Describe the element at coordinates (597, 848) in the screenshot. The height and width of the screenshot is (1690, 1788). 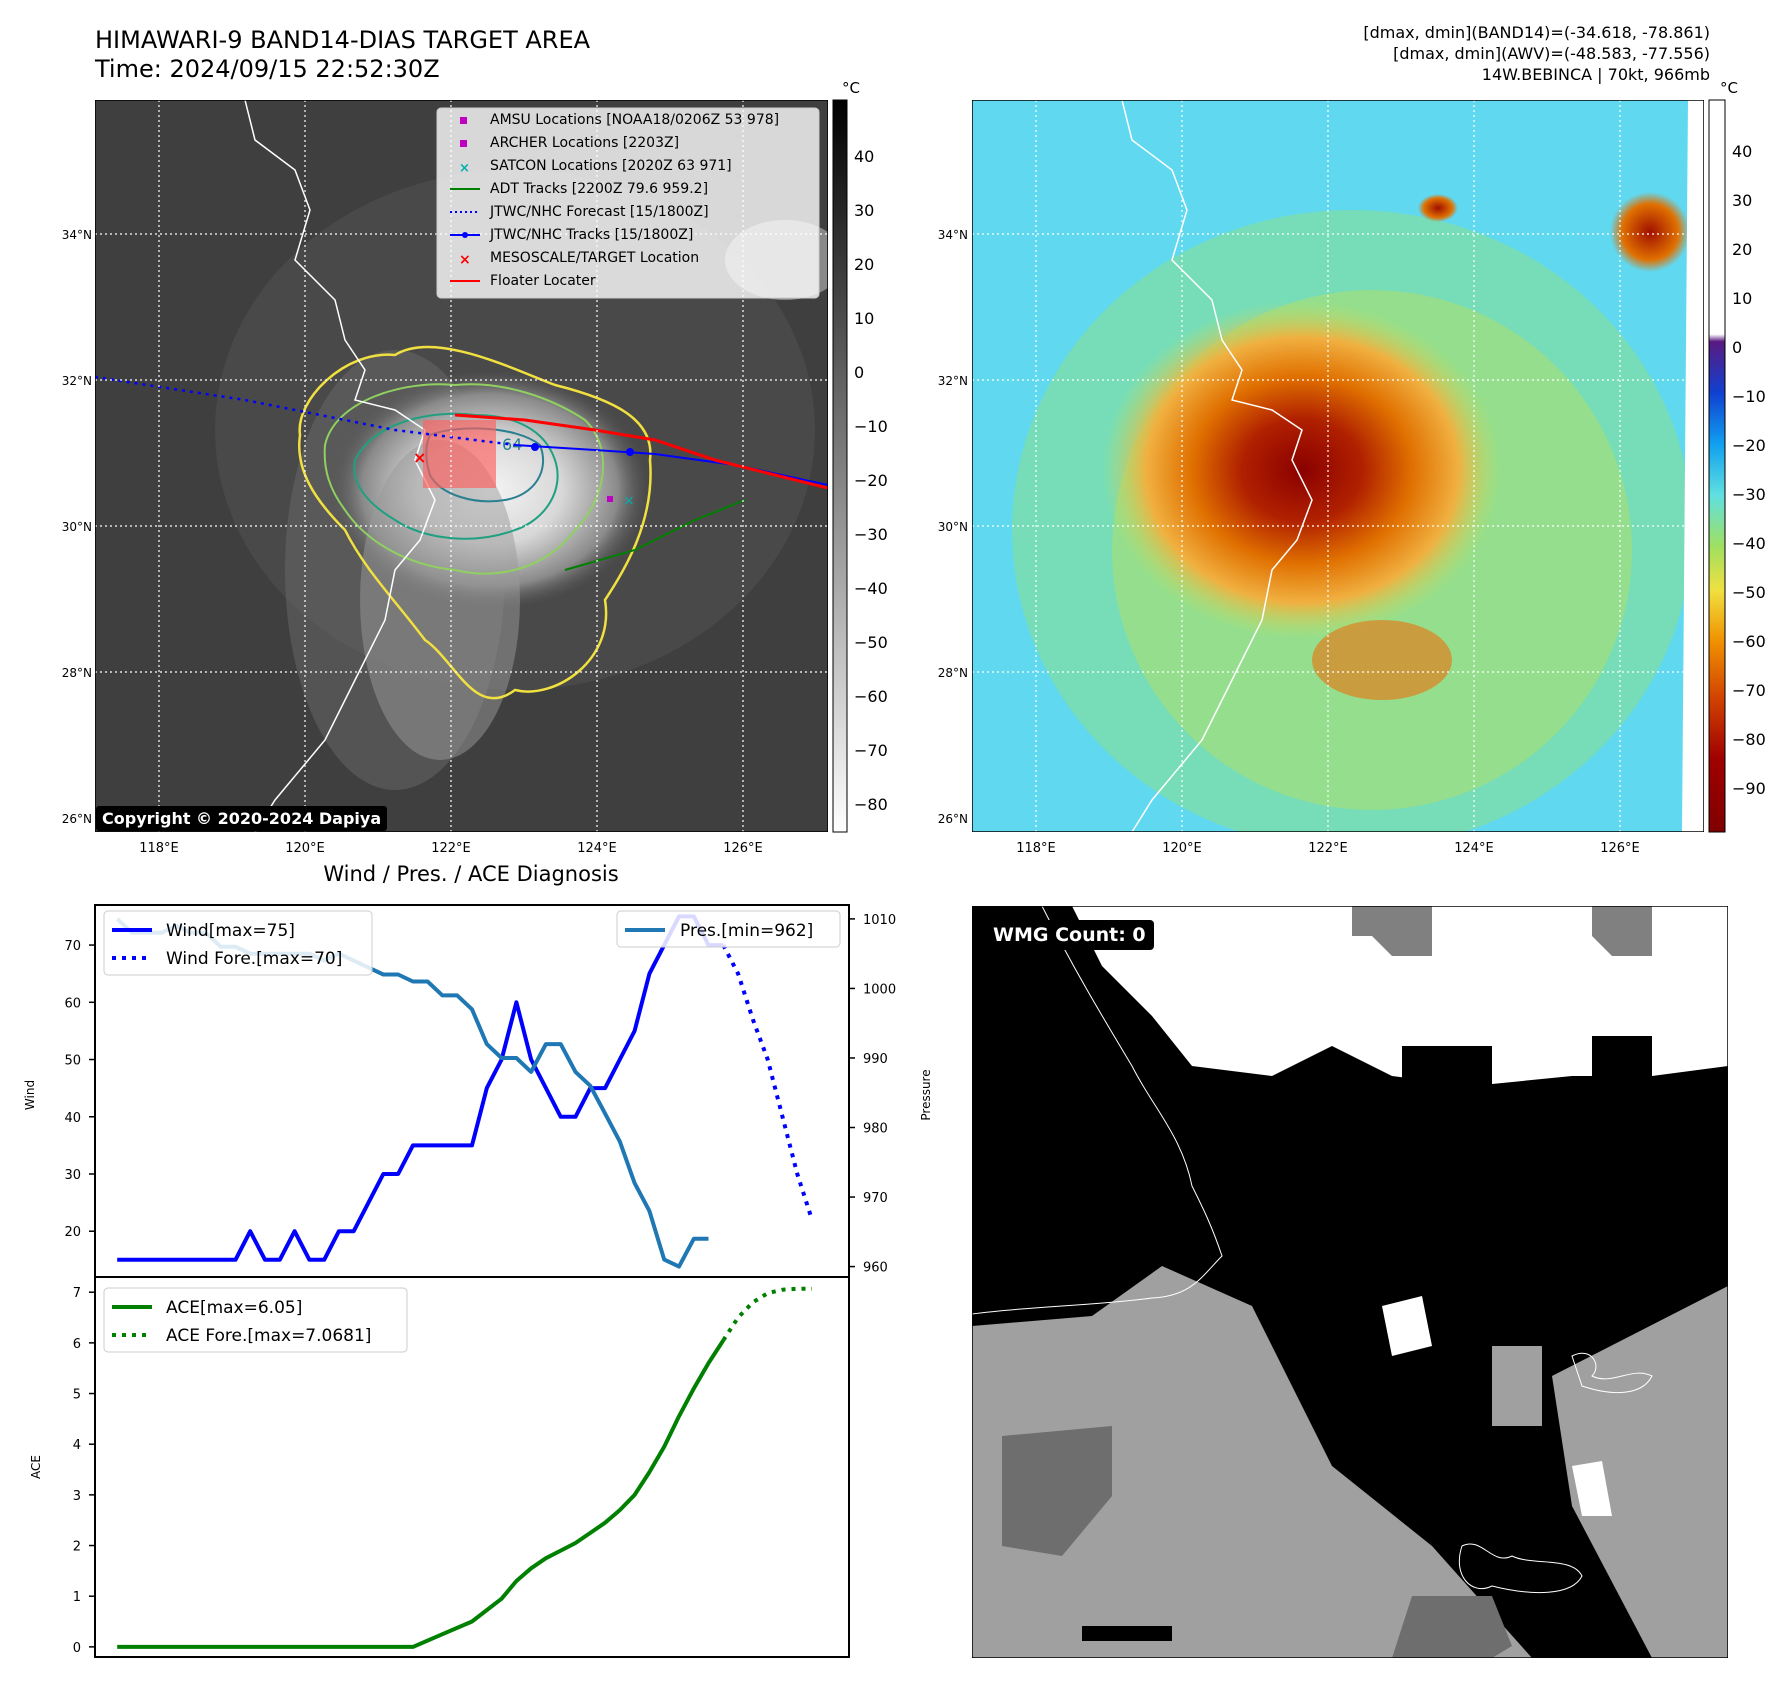
I see `ir-lon-124: 124°E` at that location.